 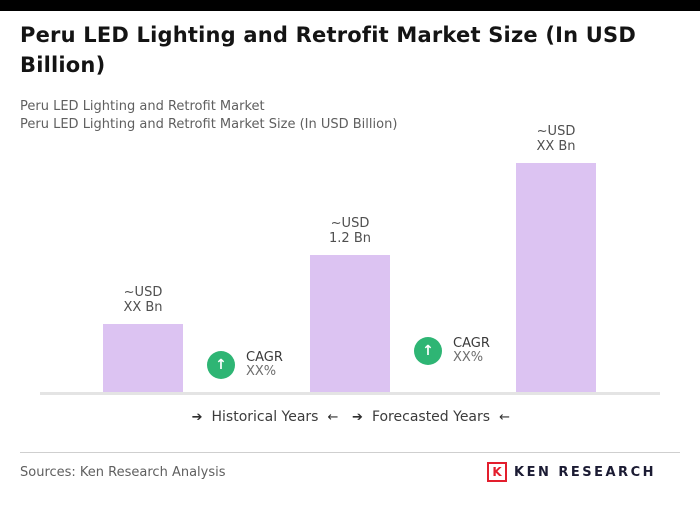 I want to click on x-axis-line, so click(x=350, y=393).